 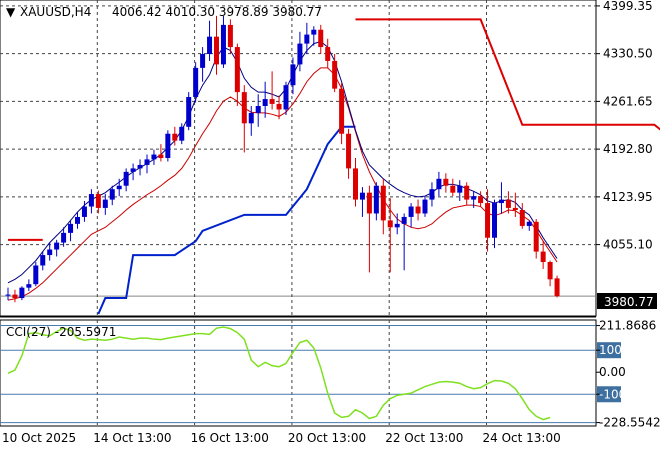 I want to click on time-tick-label: 10 Oct 2025, so click(x=39, y=438).